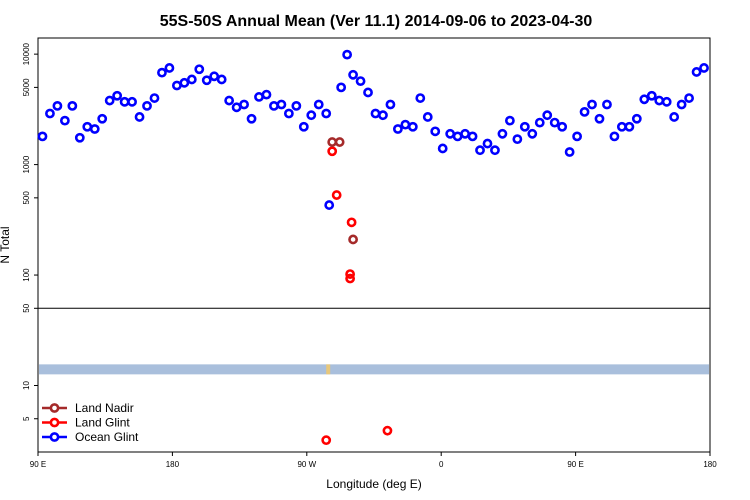  What do you see at coordinates (30, 231) in the screenshot?
I see `y-axis-ticks: 5 10 50 100 500 1000 5000 10000` at bounding box center [30, 231].